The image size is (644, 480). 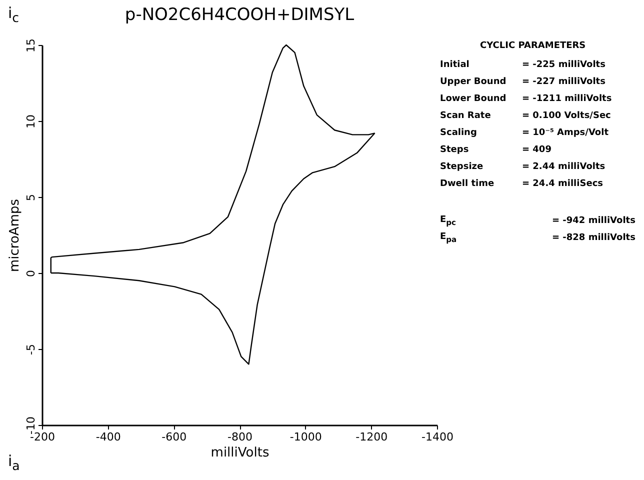 I want to click on text: i$_{c}$, so click(x=14, y=14).